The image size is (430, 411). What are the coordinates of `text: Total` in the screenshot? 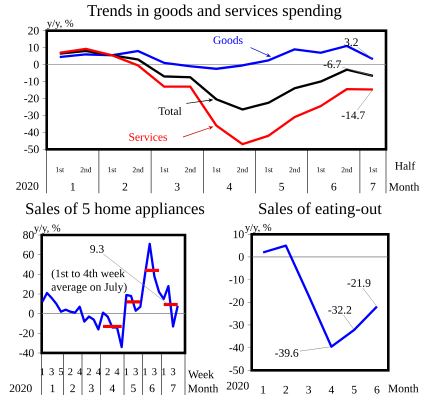 It's located at (170, 111).